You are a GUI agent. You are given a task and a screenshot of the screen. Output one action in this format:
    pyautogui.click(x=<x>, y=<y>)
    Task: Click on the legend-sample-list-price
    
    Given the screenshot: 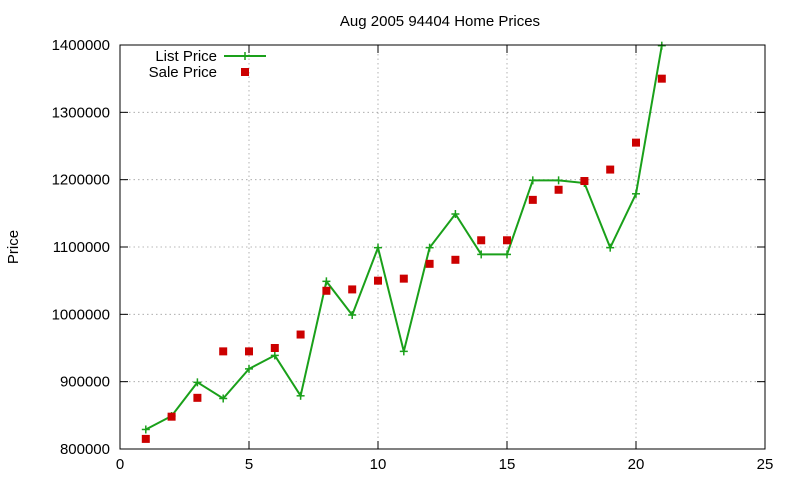 What is the action you would take?
    pyautogui.click(x=245, y=56)
    